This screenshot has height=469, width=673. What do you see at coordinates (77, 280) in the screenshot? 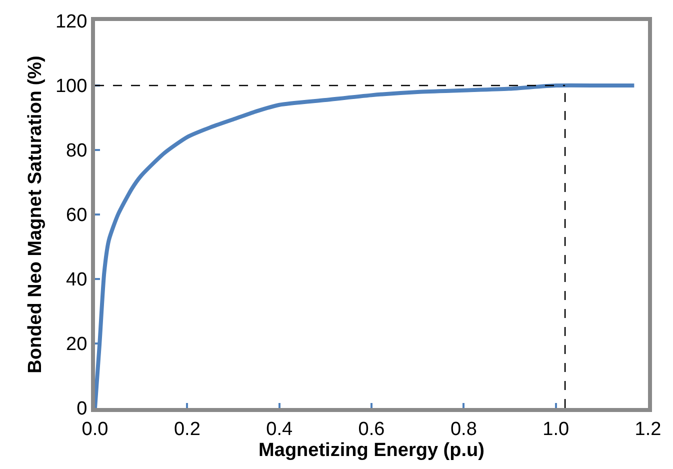
I see `y-tick-label: 40` at bounding box center [77, 280].